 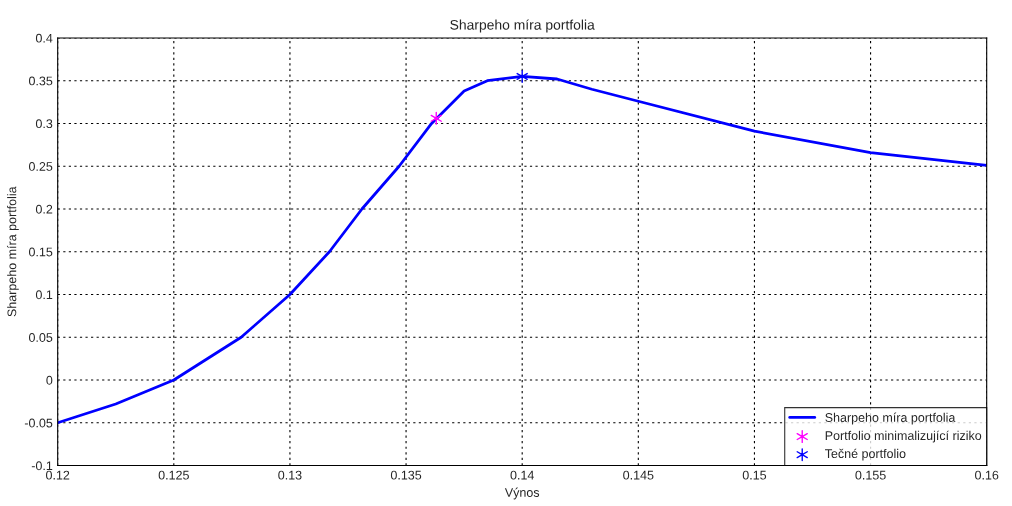 I want to click on y-tick-label: 0.3, so click(x=44, y=124).